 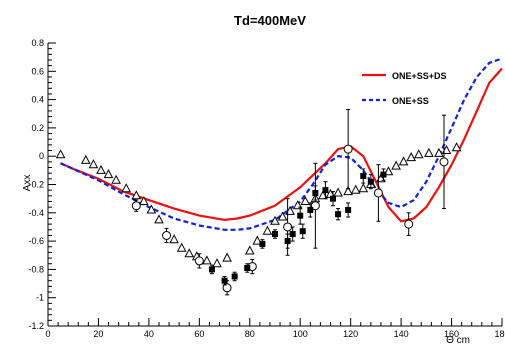 I want to click on y-tick-label: 0.6, so click(x=37, y=71).